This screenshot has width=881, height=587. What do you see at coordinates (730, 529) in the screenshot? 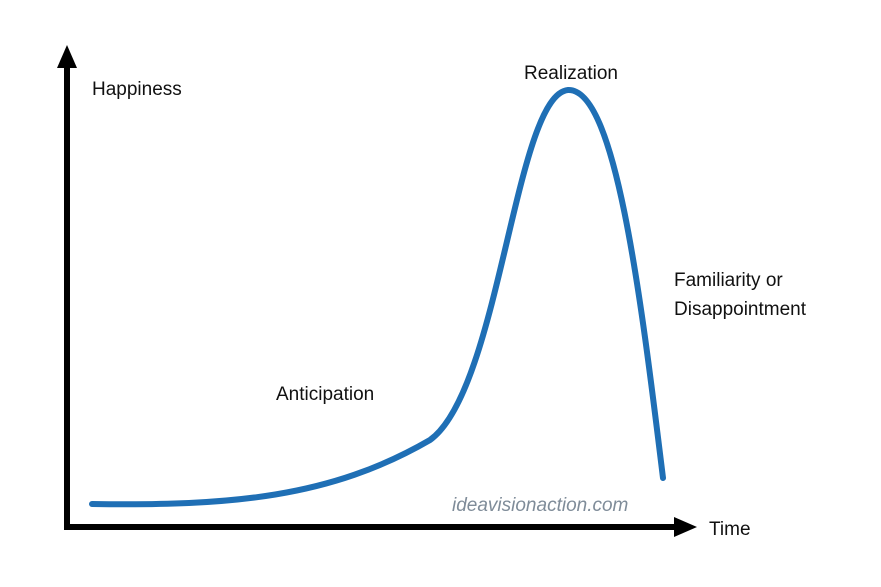
I see `x-axis-label: Time` at bounding box center [730, 529].